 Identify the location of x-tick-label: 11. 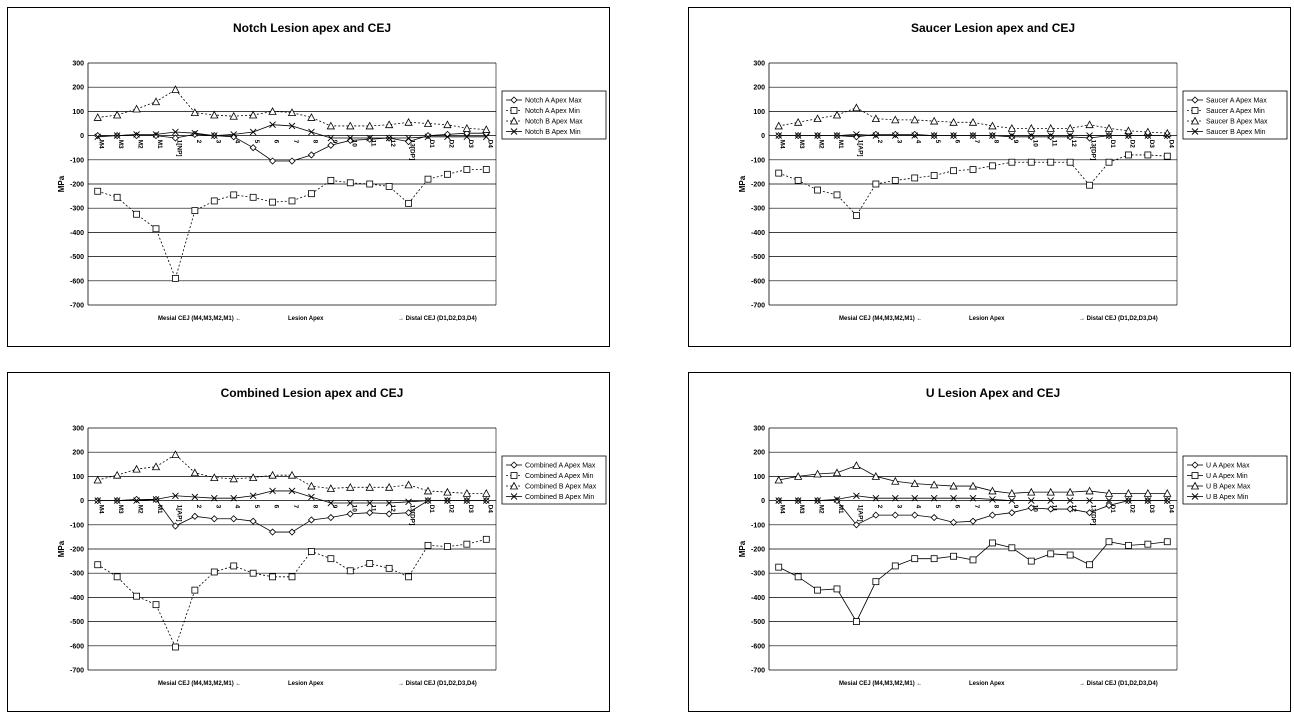
(1054, 508).